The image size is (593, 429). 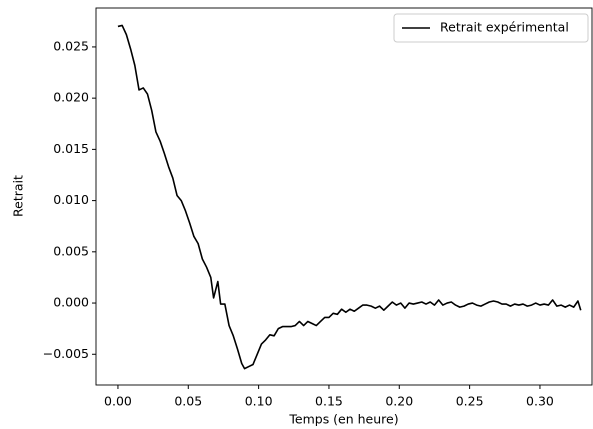 I want to click on y-axis-label: Retrait, so click(x=18, y=196).